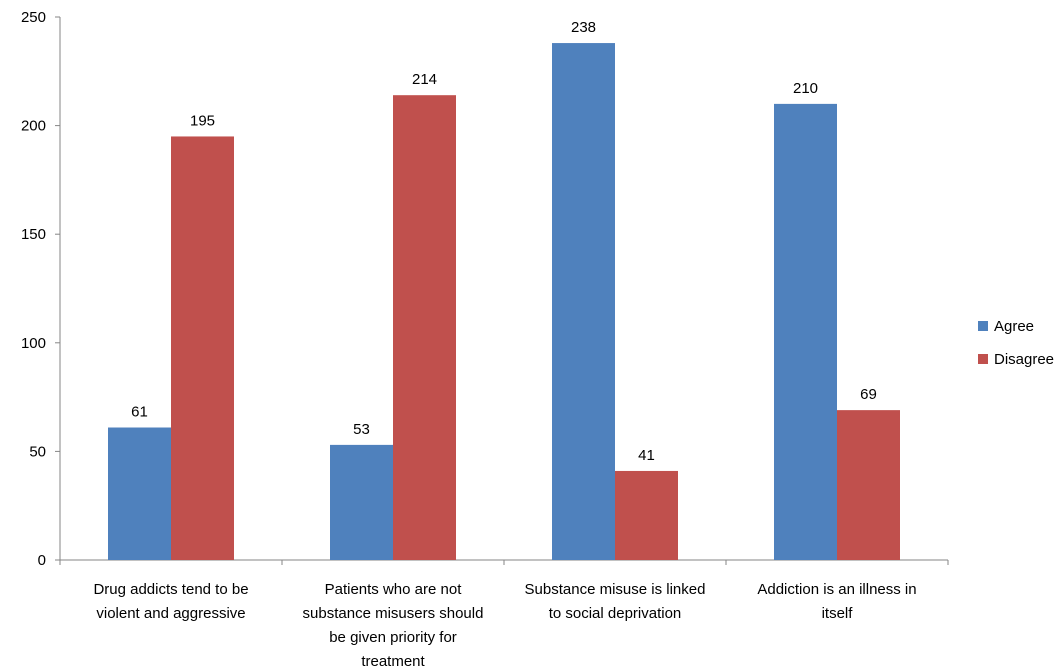 This screenshot has height=667, width=1059. What do you see at coordinates (42, 560) in the screenshot?
I see `y-tick-label: 0` at bounding box center [42, 560].